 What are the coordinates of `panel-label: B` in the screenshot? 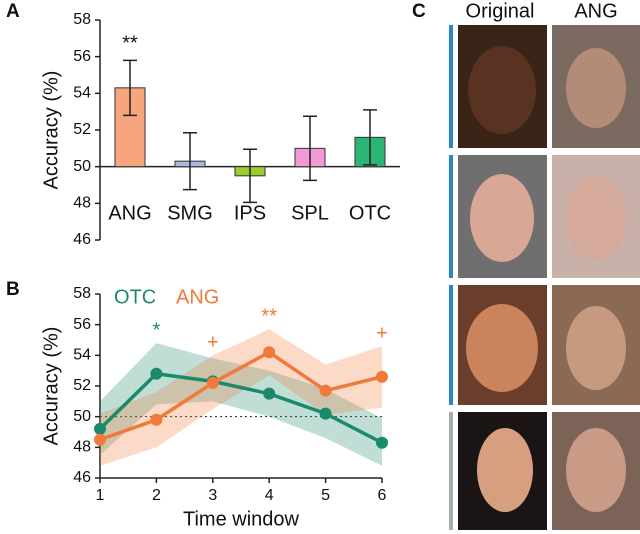 It's located at (13, 289).